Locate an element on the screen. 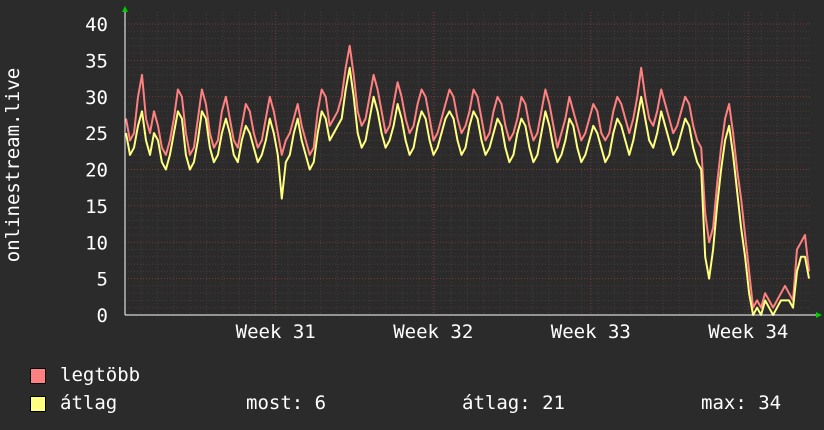 Image resolution: width=824 pixels, height=430 pixels. x-tick-label: Week 34 is located at coordinates (748, 332).